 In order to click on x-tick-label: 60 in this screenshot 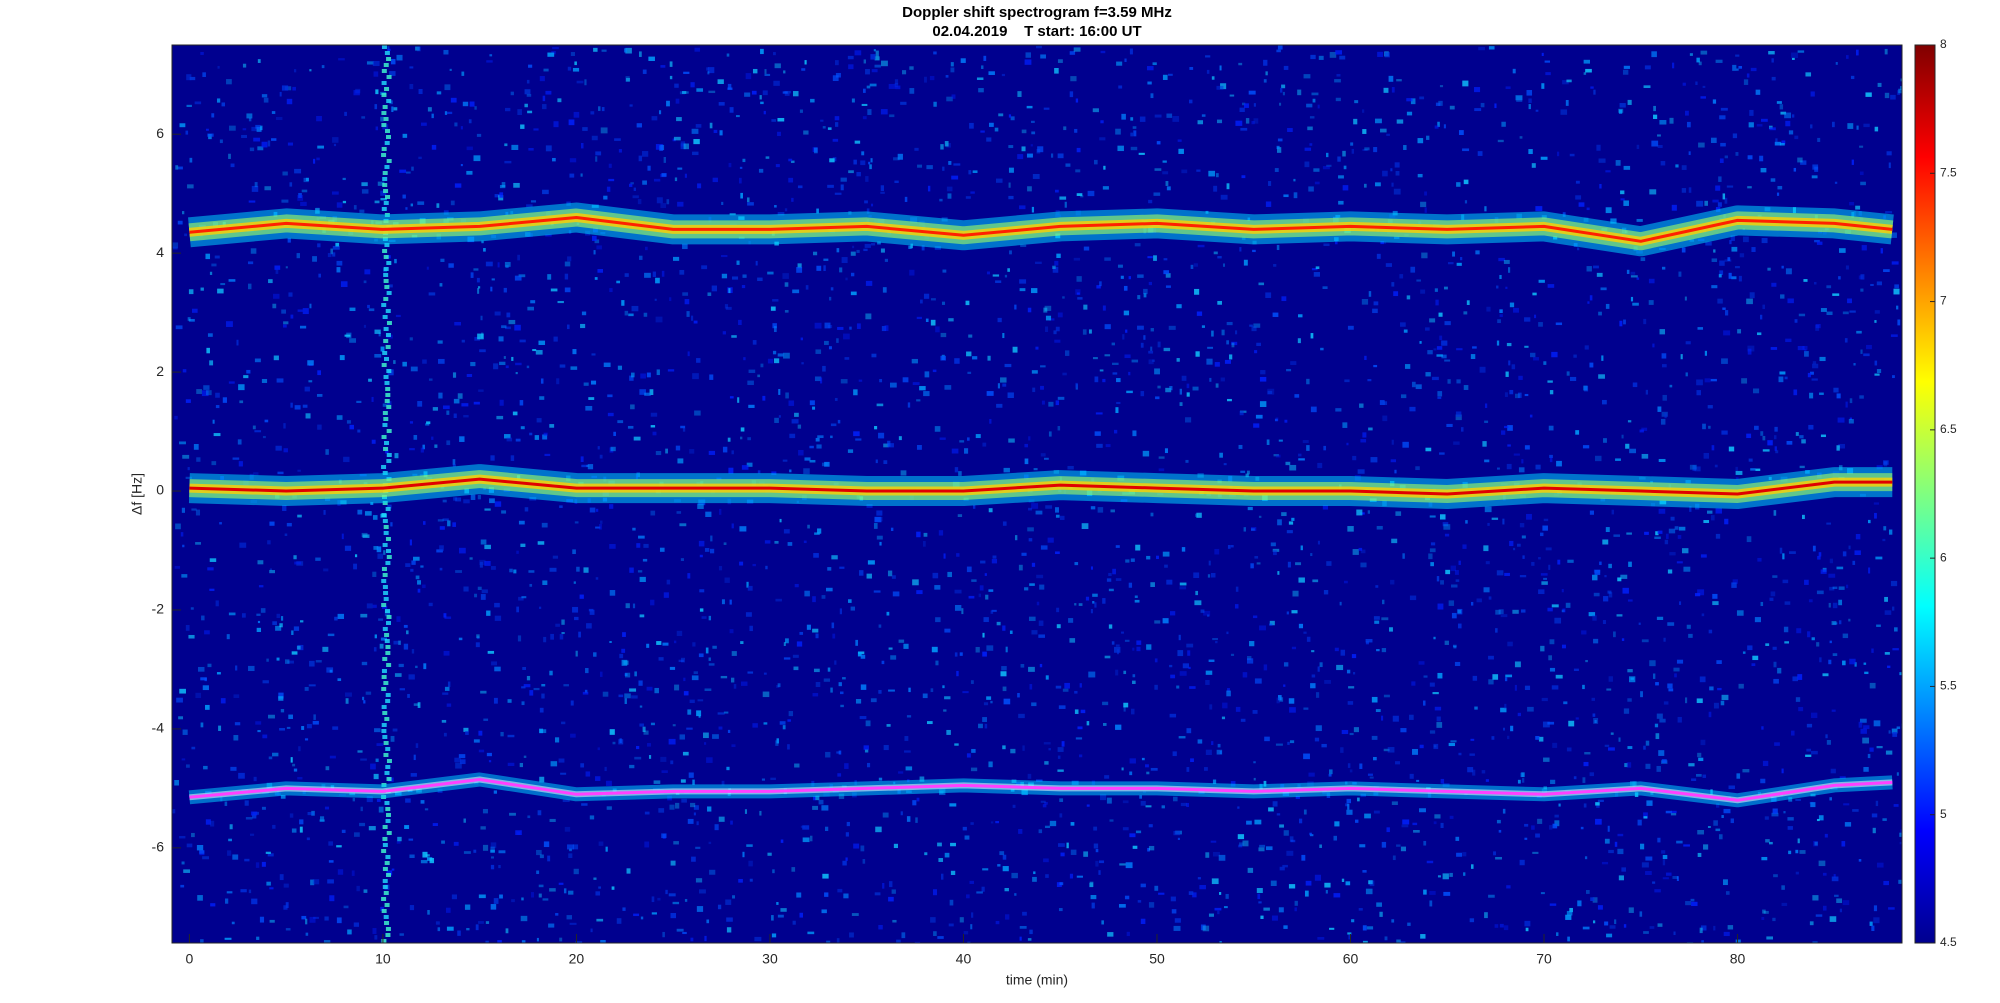, I will do `click(1351, 959)`.